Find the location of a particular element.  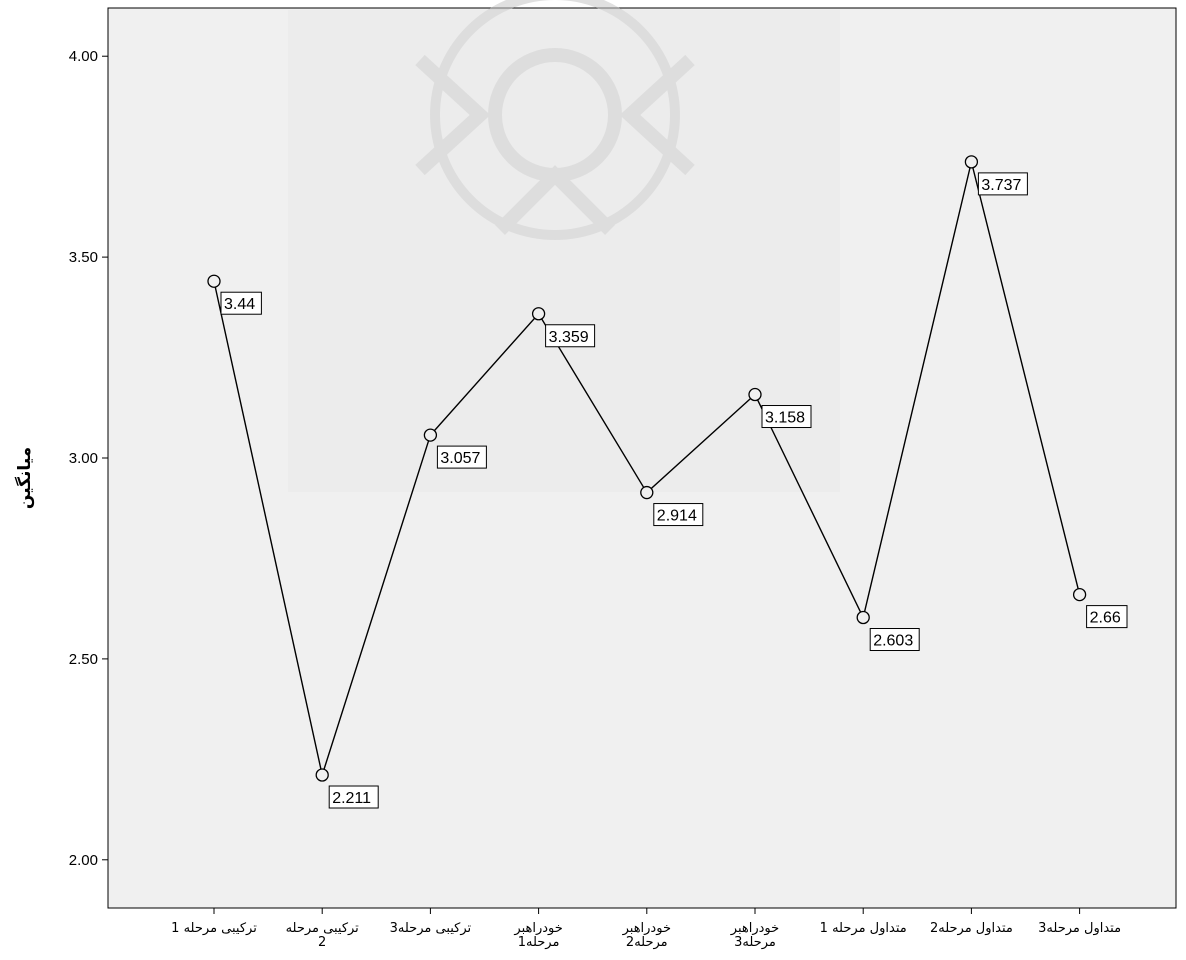

x-category-label: خودراهبر مرحله1 is located at coordinates (537, 935).